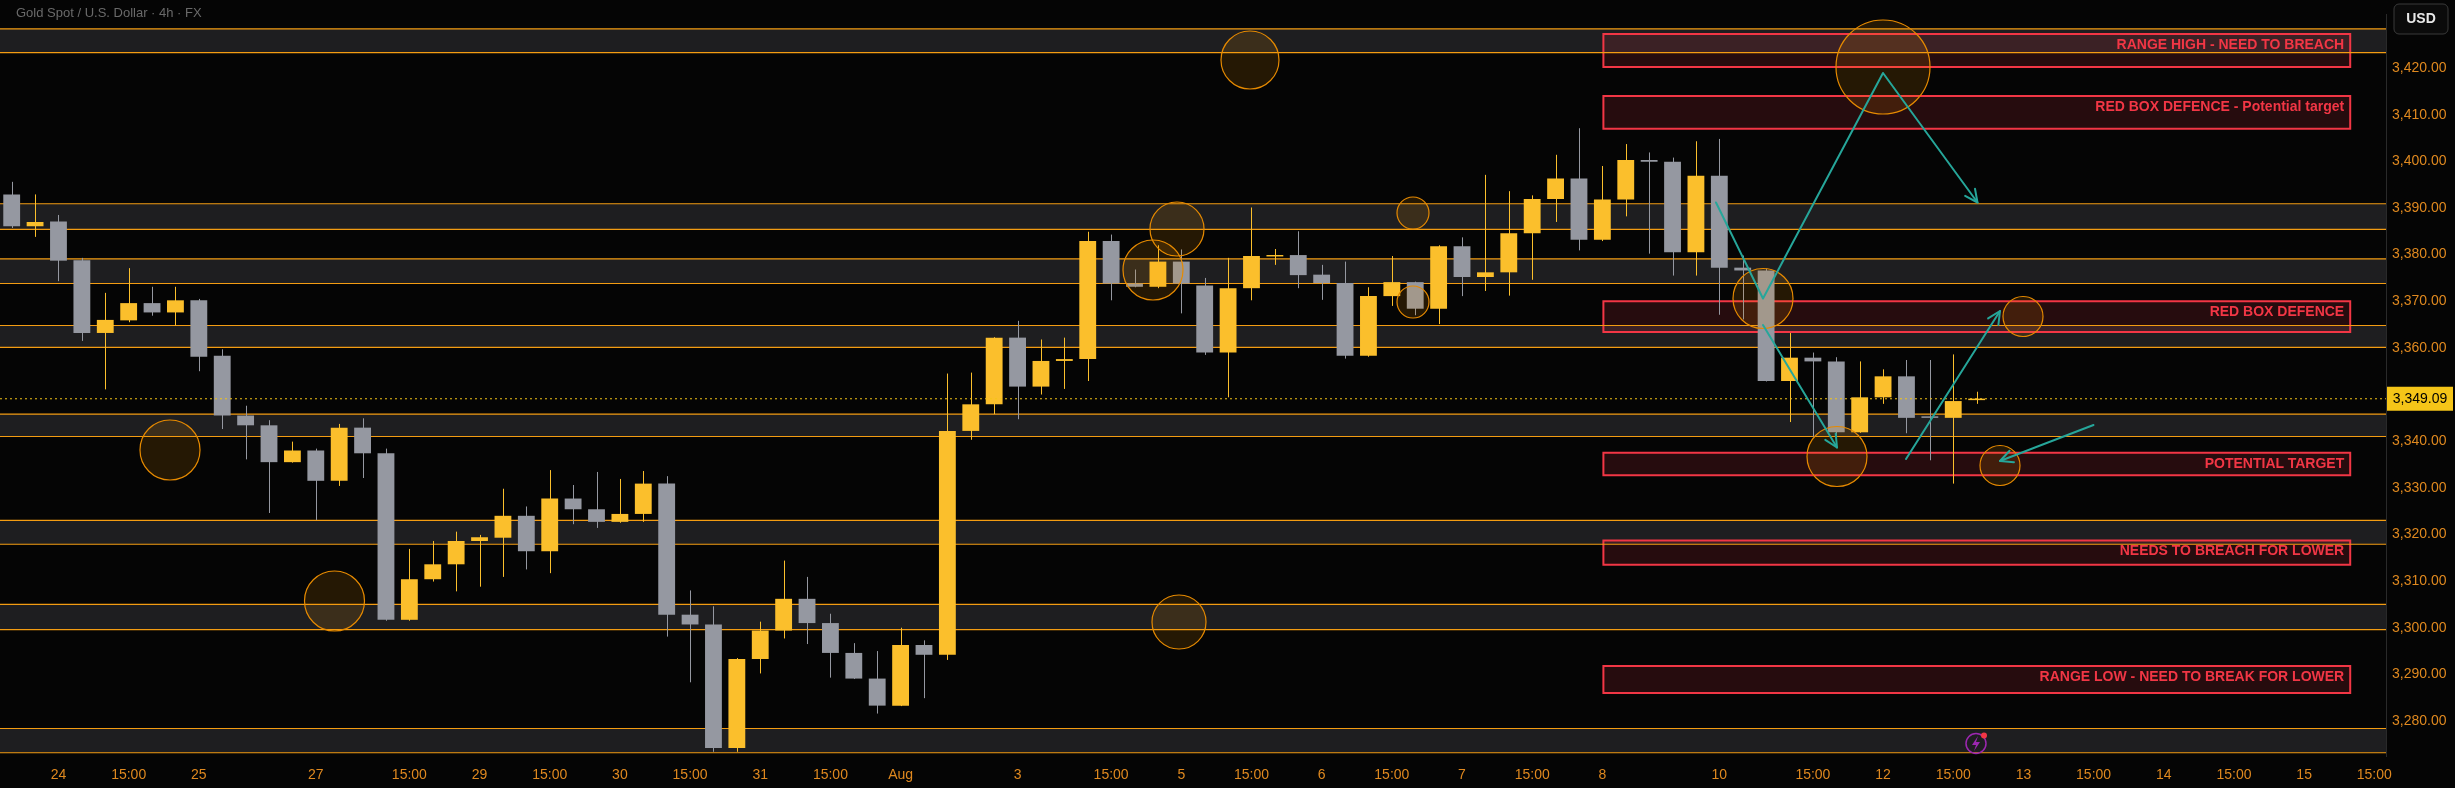 The width and height of the screenshot is (2455, 788). Describe the element at coordinates (479, 774) in the screenshot. I see `x-tick-label: 29` at that location.